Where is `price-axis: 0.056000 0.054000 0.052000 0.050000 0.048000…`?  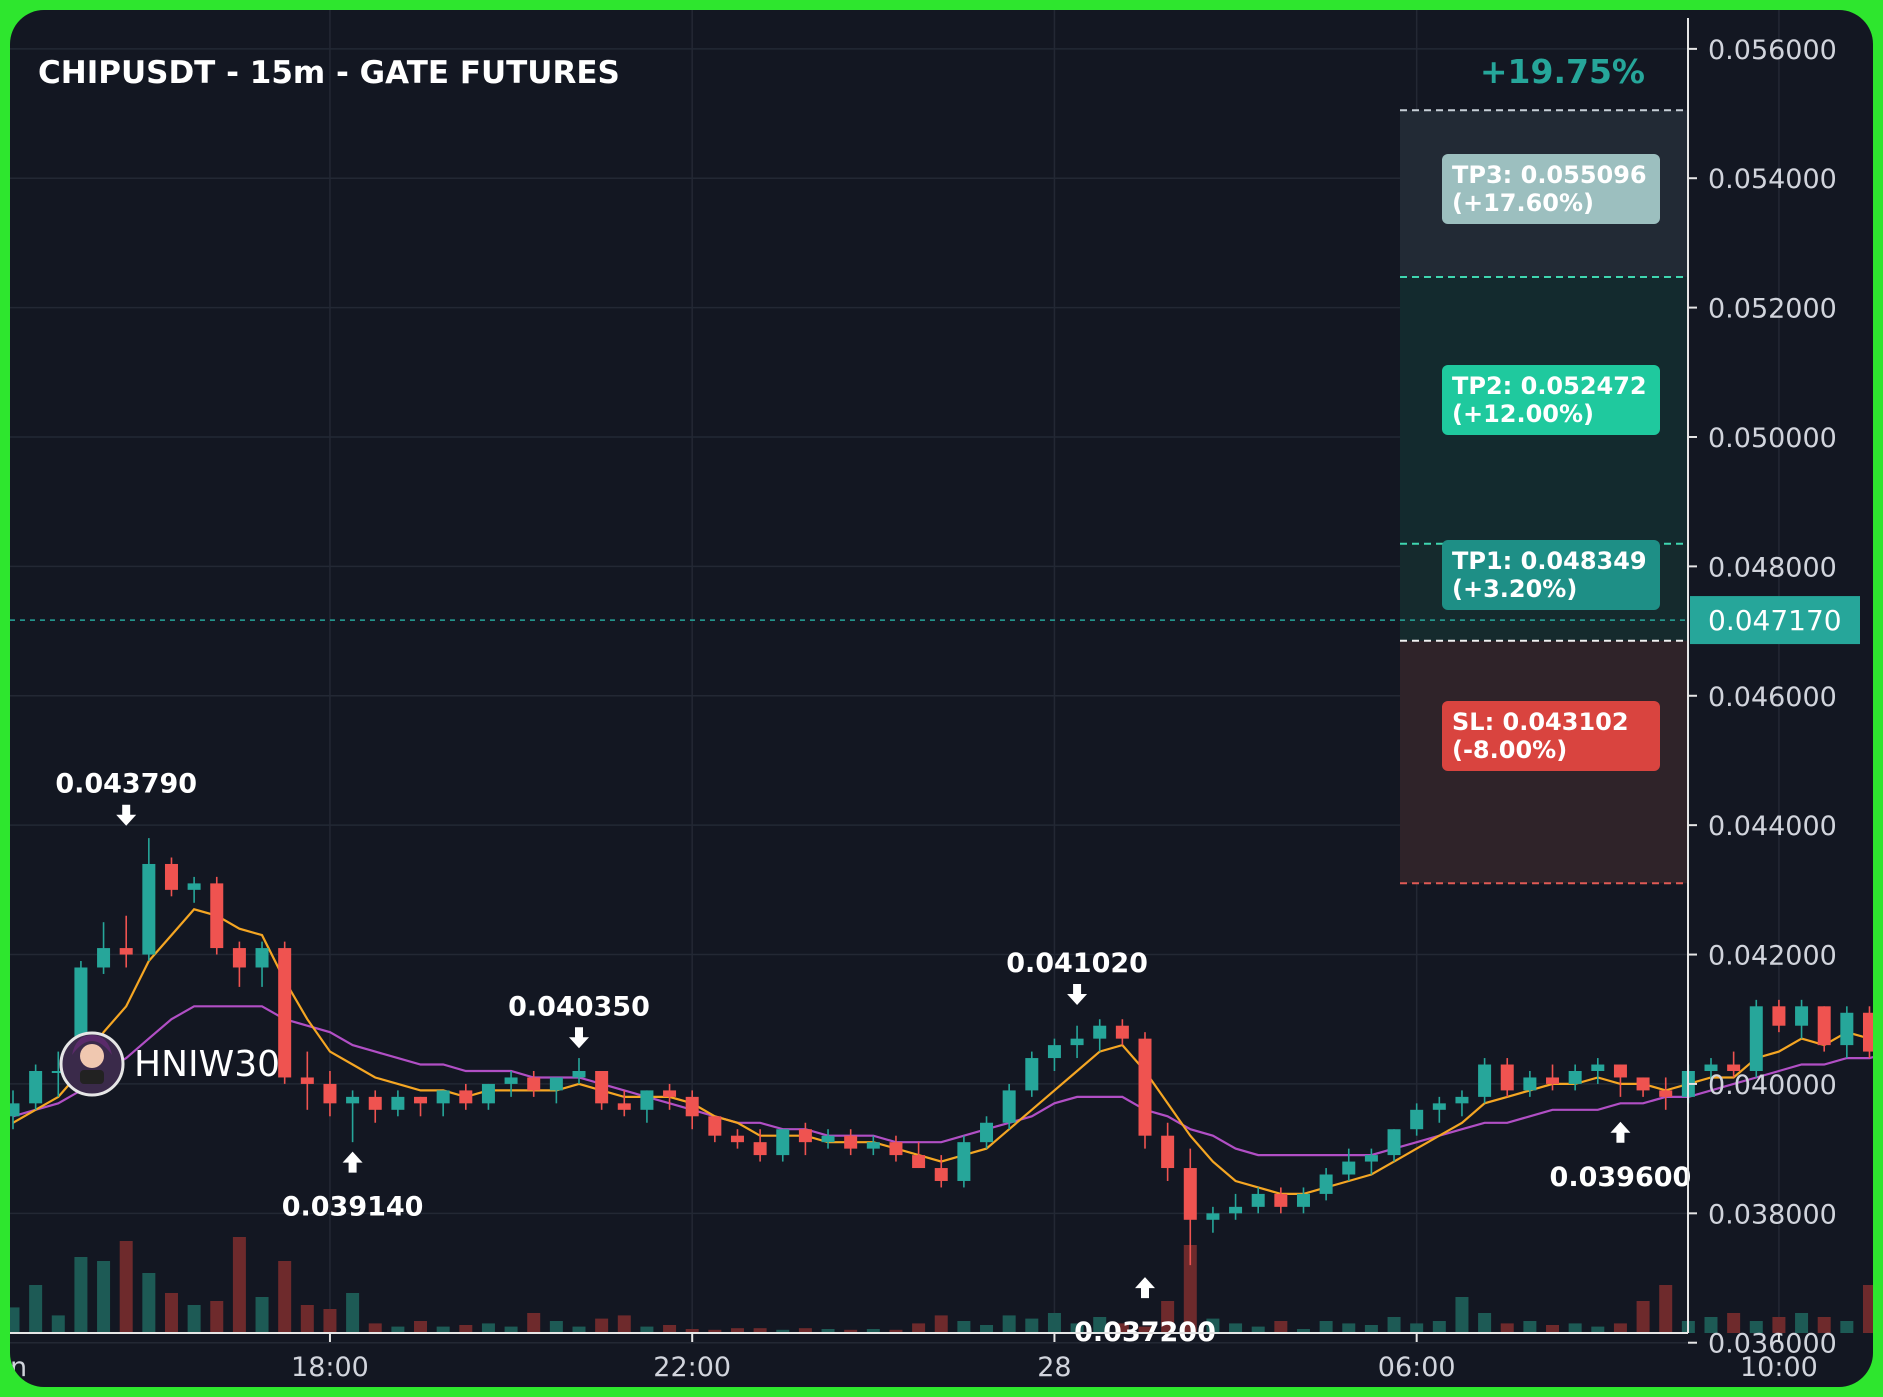 price-axis: 0.056000 0.054000 0.052000 0.050000 0.048000… is located at coordinates (1773, 689).